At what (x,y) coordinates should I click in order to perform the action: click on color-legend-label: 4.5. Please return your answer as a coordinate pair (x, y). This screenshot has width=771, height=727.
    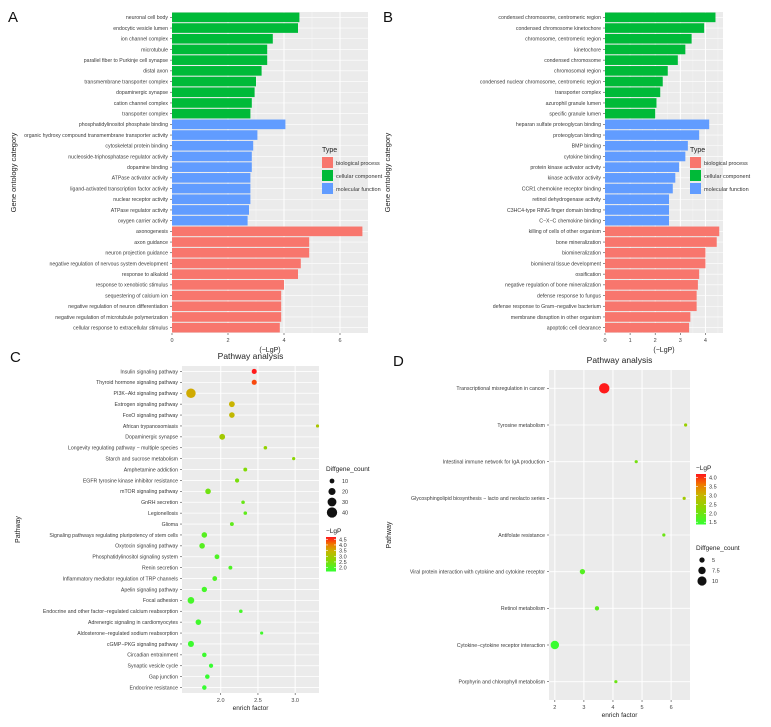
    Looking at the image, I should click on (343, 540).